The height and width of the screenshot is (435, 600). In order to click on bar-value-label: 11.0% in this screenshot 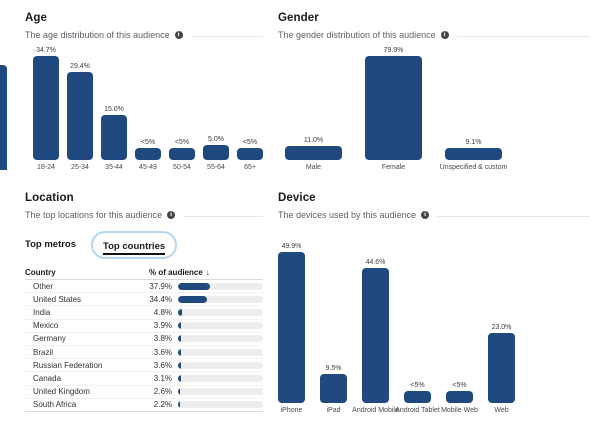, I will do `click(313, 140)`.